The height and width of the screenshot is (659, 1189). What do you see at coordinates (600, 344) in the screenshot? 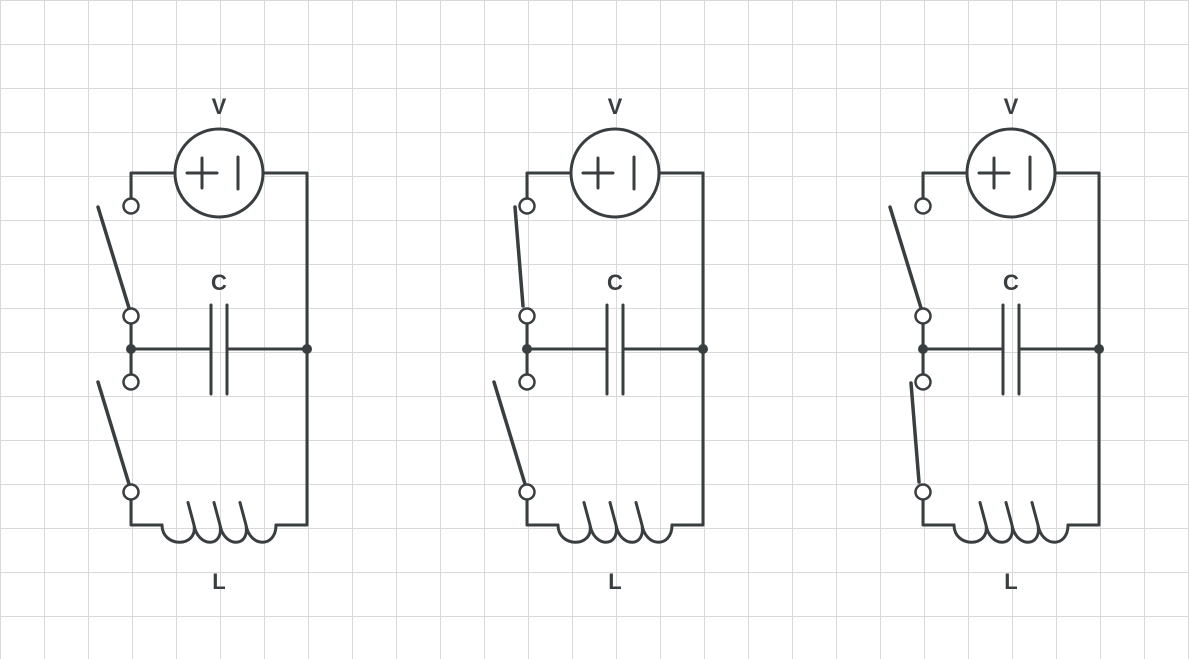
I see `circuit-2: V C L` at bounding box center [600, 344].